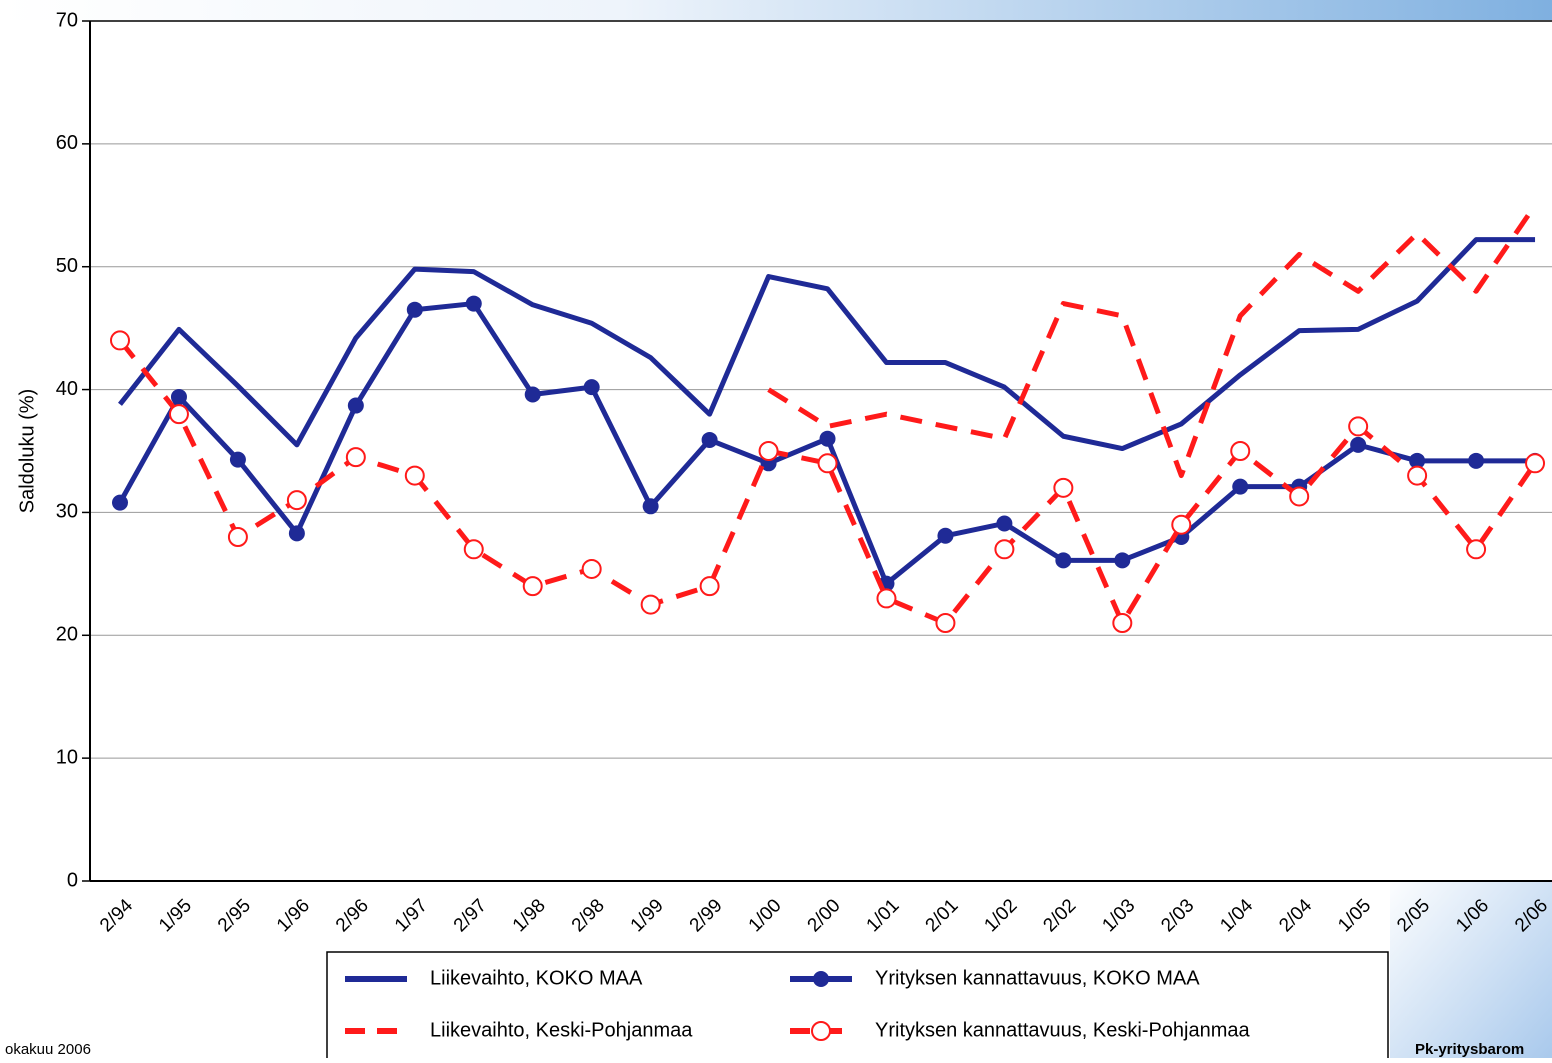  What do you see at coordinates (1059, 915) in the screenshot?
I see `x-tick-label: 2/02` at bounding box center [1059, 915].